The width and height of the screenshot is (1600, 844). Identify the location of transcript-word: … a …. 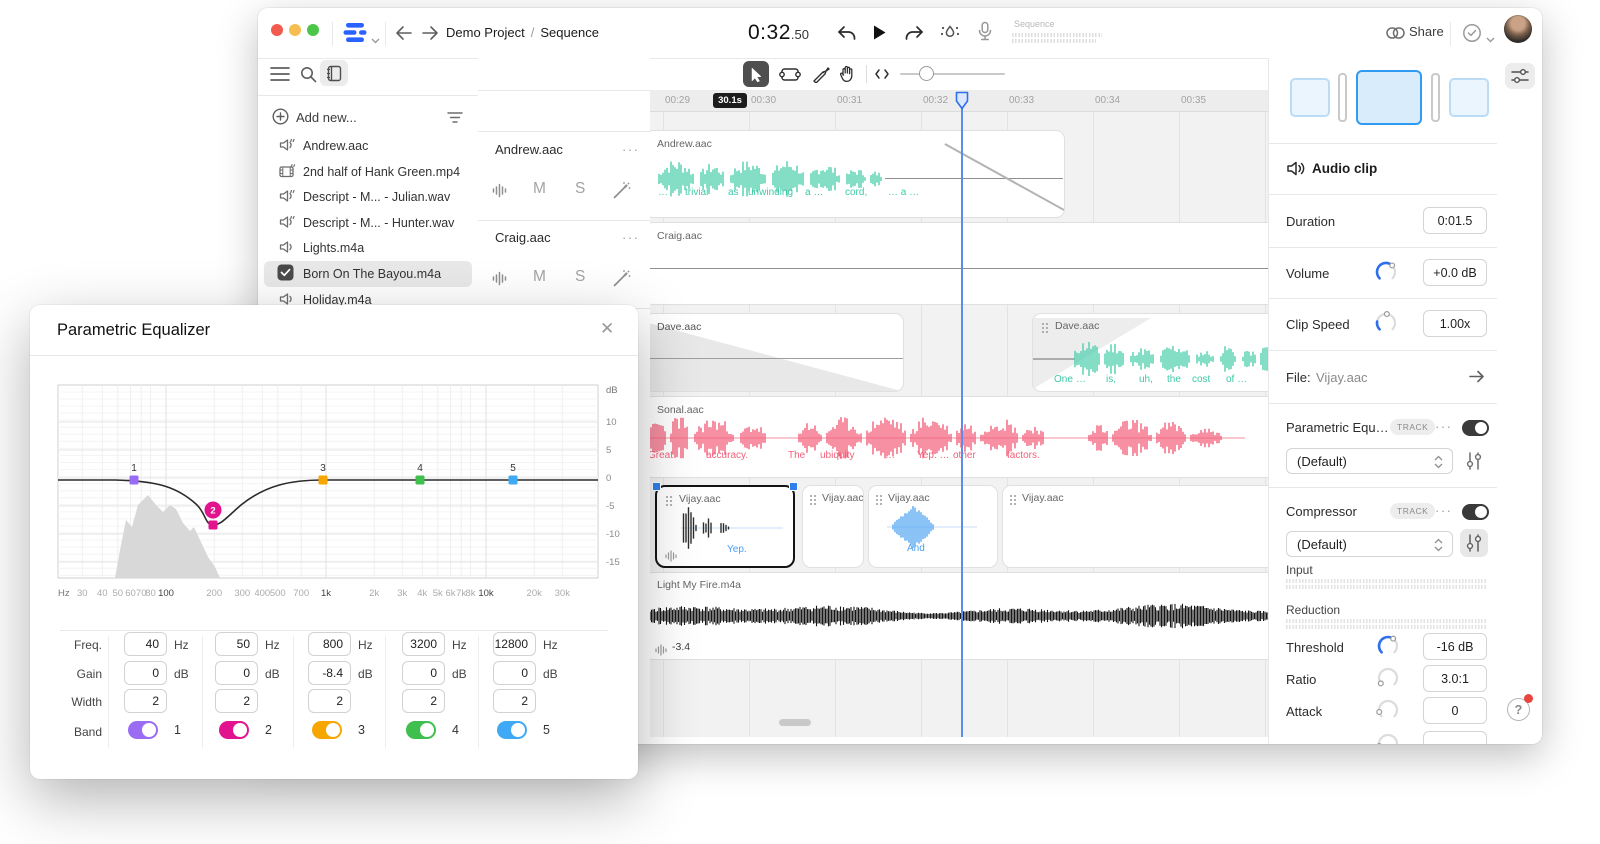
(904, 192).